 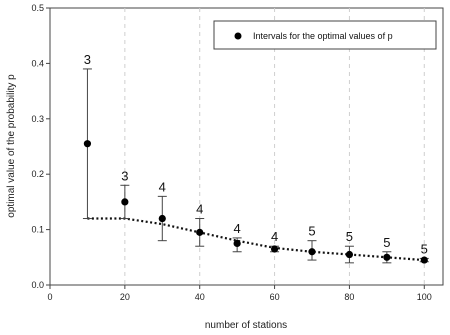 What do you see at coordinates (49, 297) in the screenshot?
I see `x-tick-label: 0` at bounding box center [49, 297].